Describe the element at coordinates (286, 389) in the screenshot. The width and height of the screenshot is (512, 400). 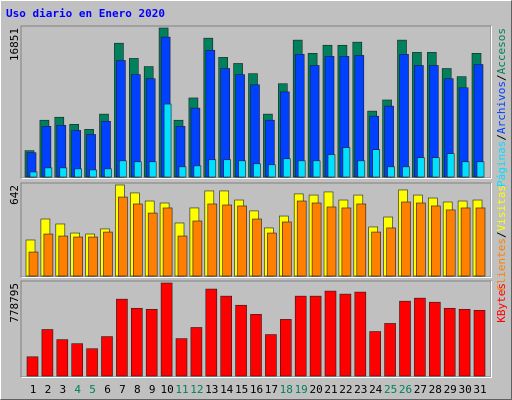
I see `x-tick-label: 18` at that location.